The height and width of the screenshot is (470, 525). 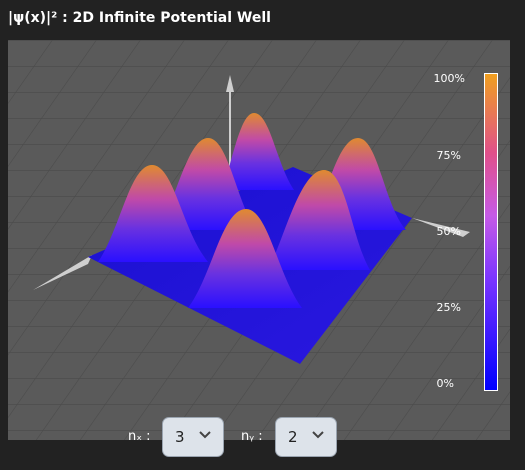 What do you see at coordinates (491, 232) in the screenshot?
I see `colorbar` at bounding box center [491, 232].